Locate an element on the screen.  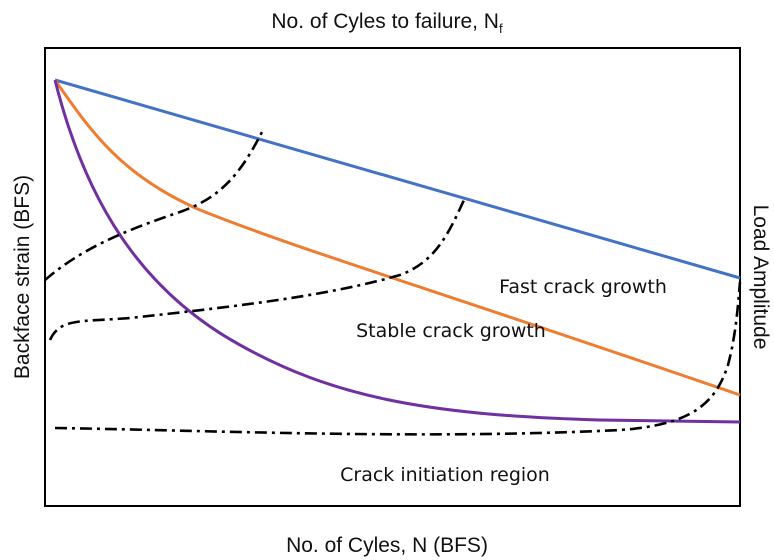
region-label: Crack initiation region is located at coordinates (445, 475).